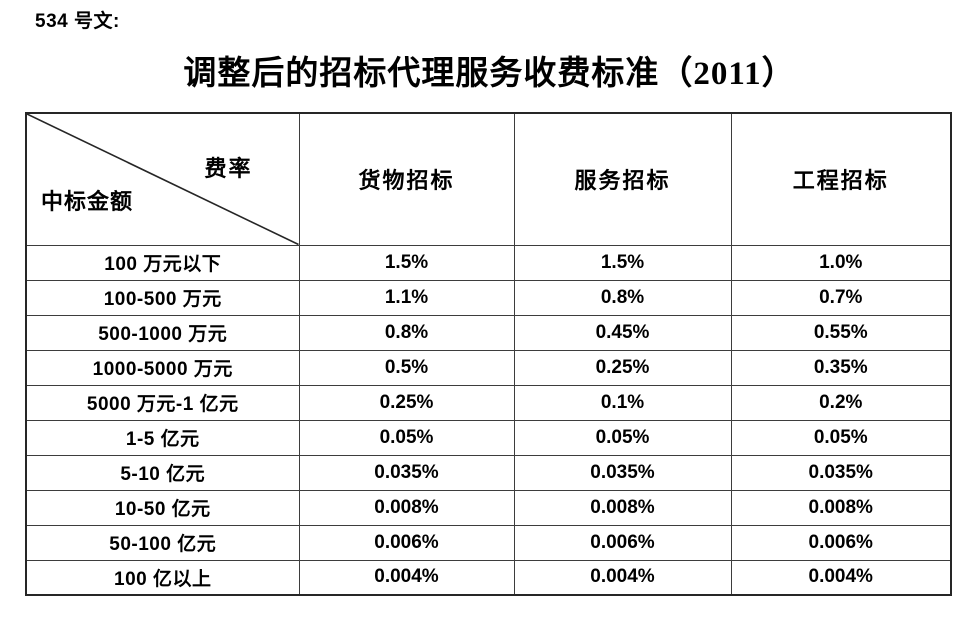 Image resolution: width=979 pixels, height=629 pixels. What do you see at coordinates (406, 179) in the screenshot?
I see `column-header-goods-bidding: 货物招标` at bounding box center [406, 179].